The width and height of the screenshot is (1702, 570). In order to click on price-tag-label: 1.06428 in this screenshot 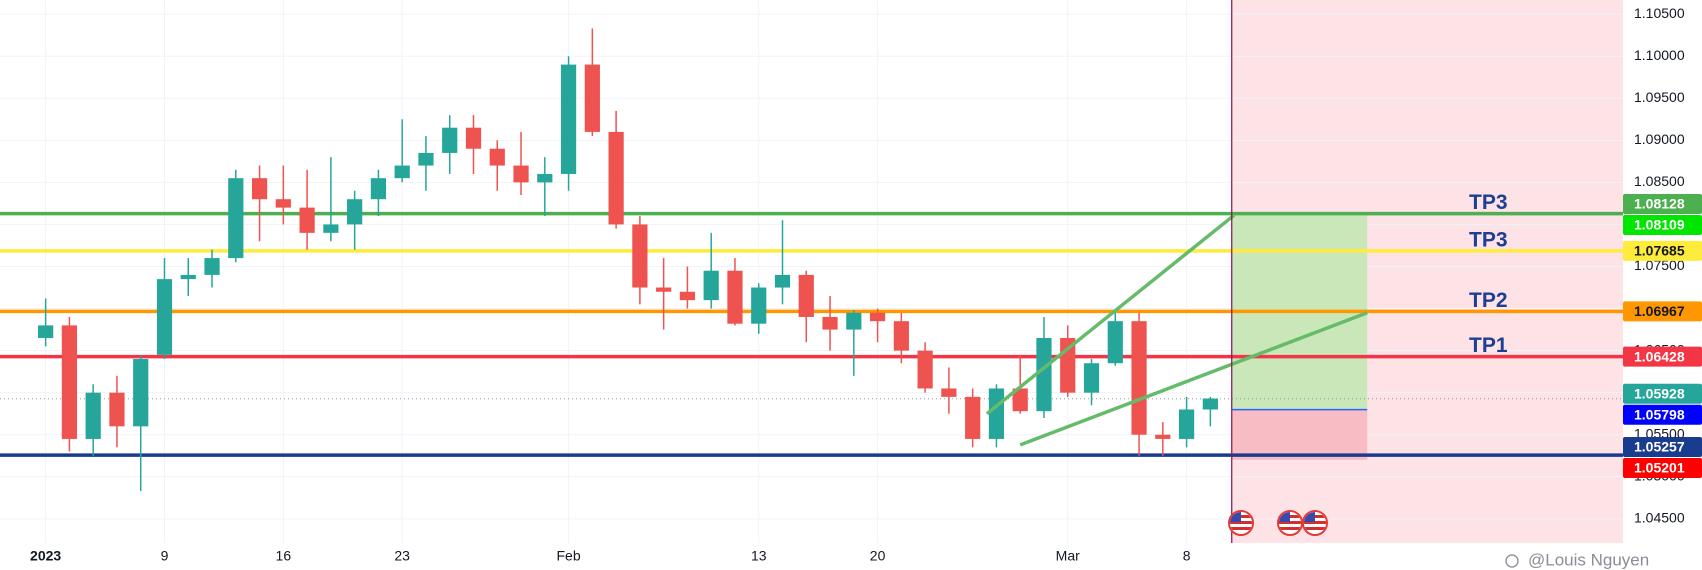, I will do `click(1659, 356)`.